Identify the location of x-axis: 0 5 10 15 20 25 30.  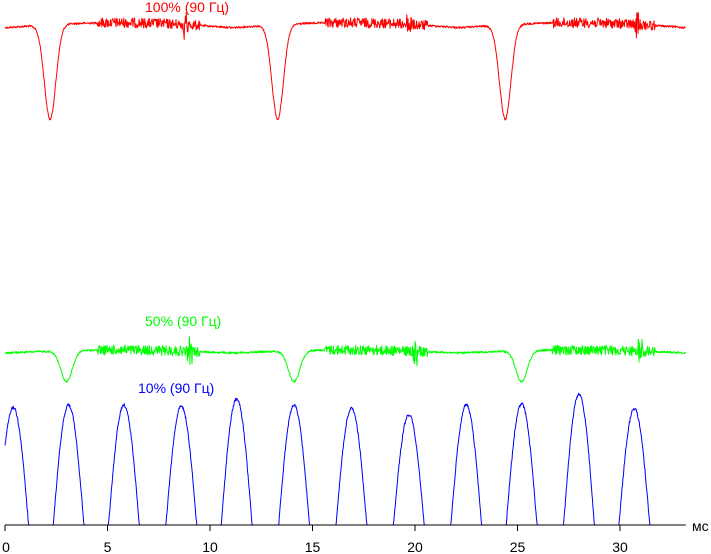
(344, 539).